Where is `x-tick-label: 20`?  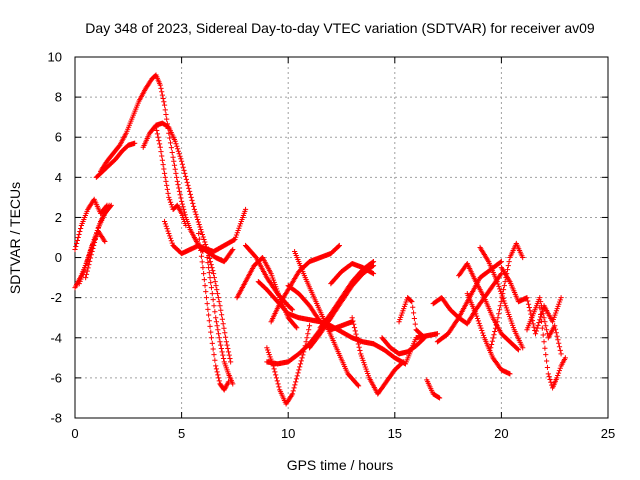 x-tick-label: 20 is located at coordinates (501, 433).